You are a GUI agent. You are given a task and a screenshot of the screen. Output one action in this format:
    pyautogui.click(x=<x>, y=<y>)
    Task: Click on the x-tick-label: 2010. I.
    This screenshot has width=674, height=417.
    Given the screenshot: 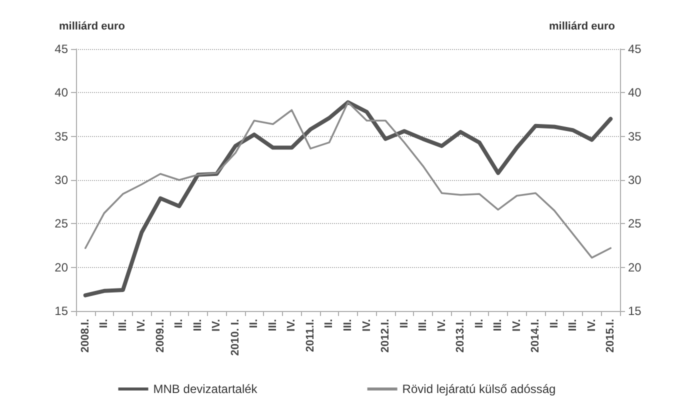 What is the action you would take?
    pyautogui.click(x=235, y=337)
    